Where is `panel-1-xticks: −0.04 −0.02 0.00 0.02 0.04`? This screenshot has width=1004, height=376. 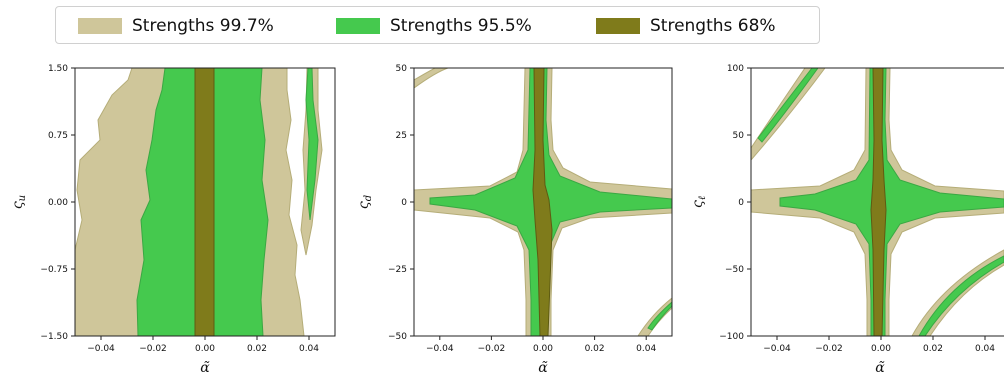 panel-1-xticks: −0.04 −0.02 0.00 0.02 0.04 is located at coordinates (203, 345).